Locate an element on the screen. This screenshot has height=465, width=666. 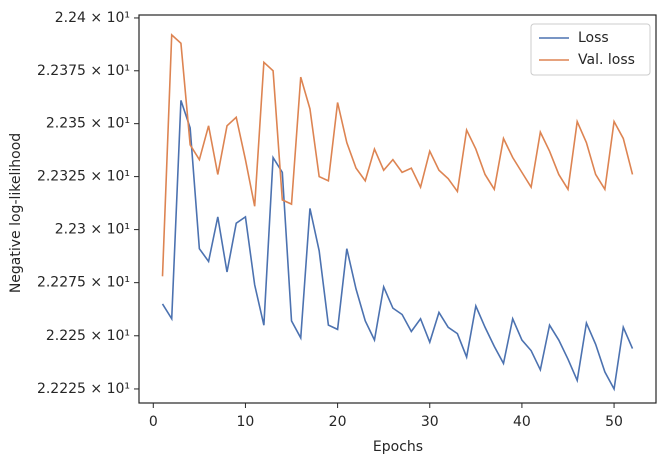
y-tick-label: 2.2325 × 10¹ is located at coordinates (83, 177).